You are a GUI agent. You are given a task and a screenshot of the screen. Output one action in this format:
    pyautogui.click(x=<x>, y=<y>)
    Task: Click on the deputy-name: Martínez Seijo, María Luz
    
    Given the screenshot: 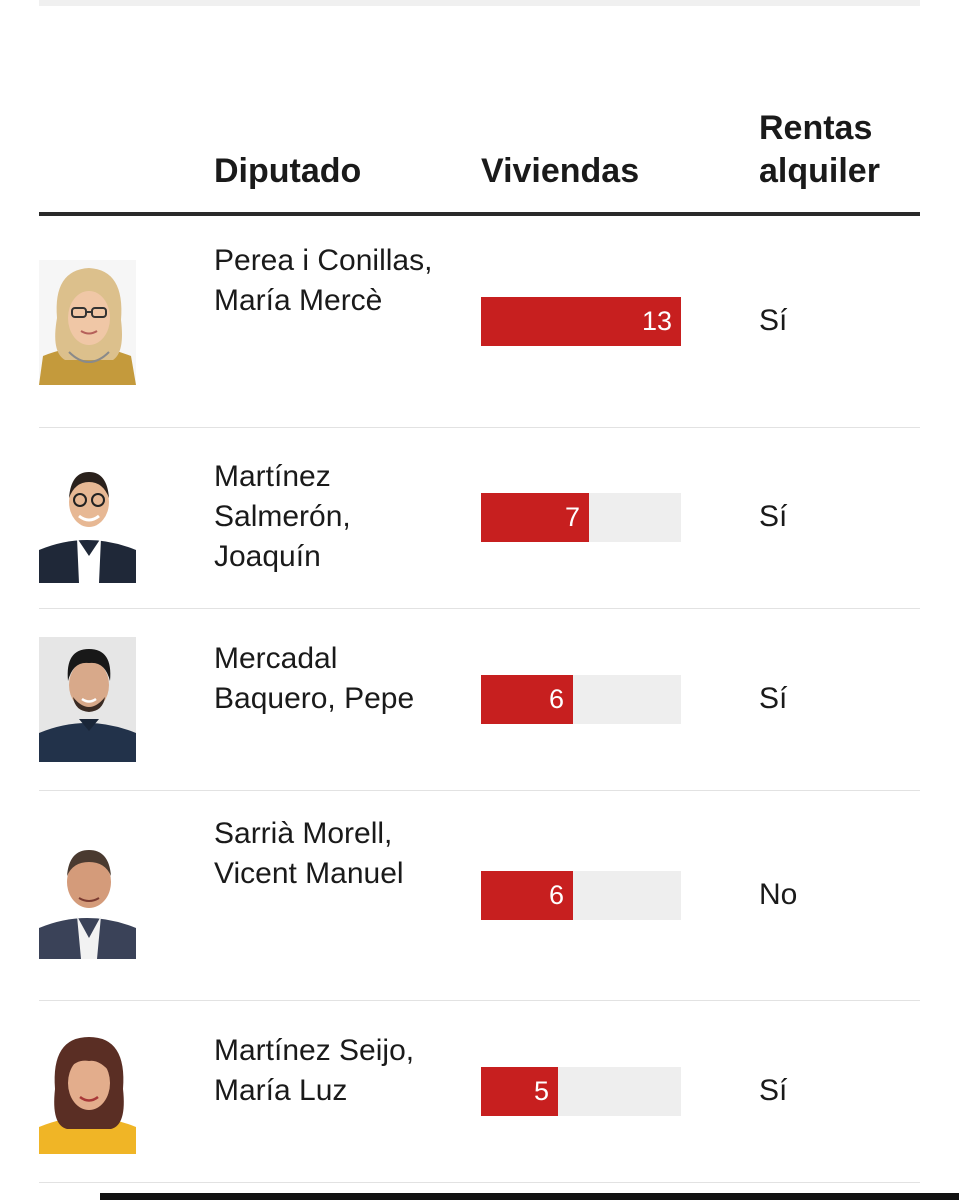 What is the action you would take?
    pyautogui.click(x=314, y=1070)
    